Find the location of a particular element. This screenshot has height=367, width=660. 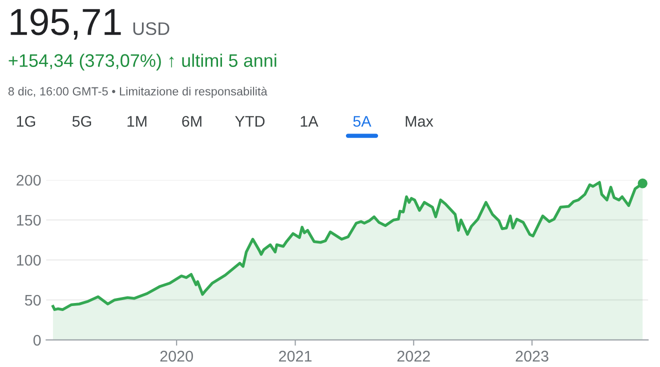

text: 5A is located at coordinates (362, 121).